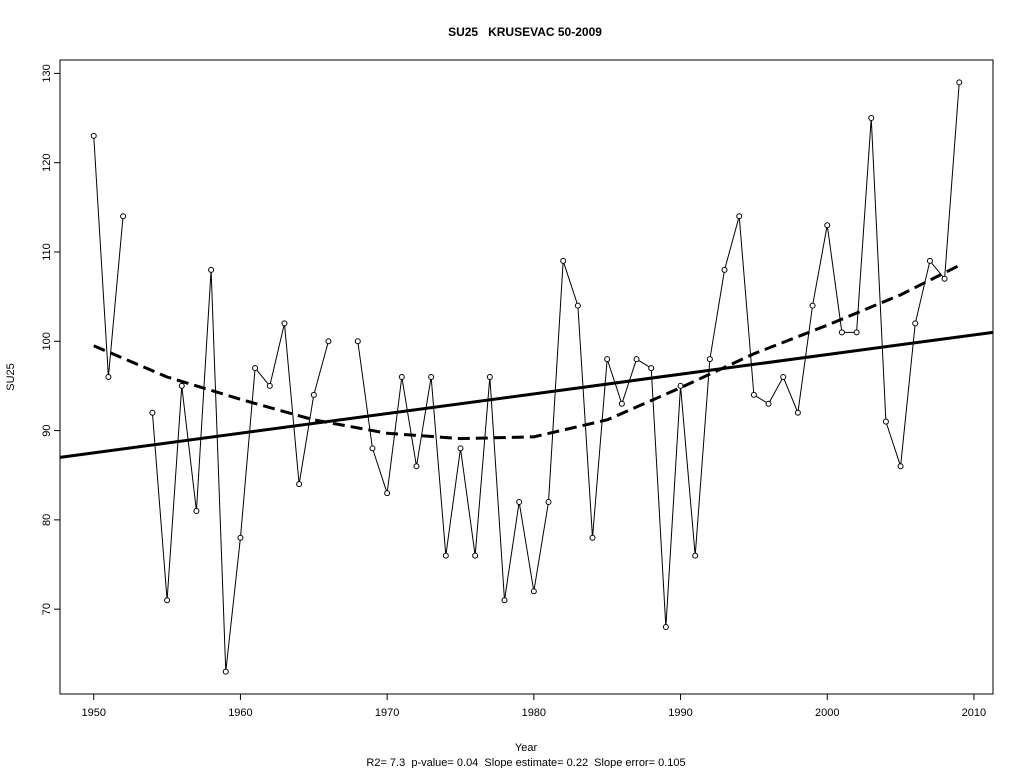 The image size is (1024, 768). What do you see at coordinates (534, 713) in the screenshot?
I see `x-tick-label: 1980` at bounding box center [534, 713].